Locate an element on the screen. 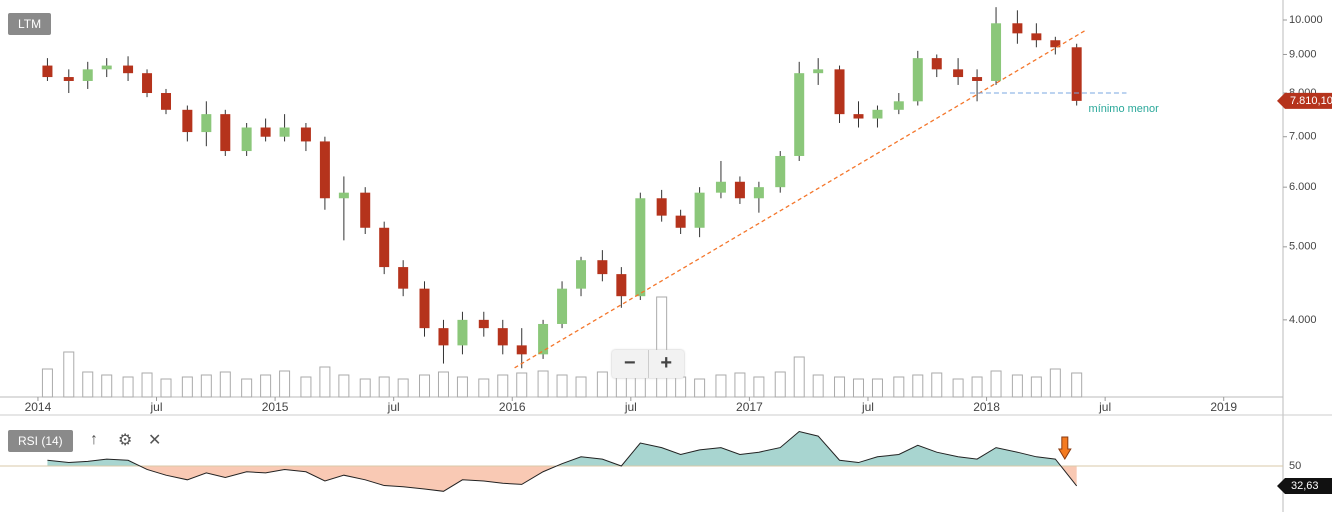  rsi-title: RSI (14) is located at coordinates (40, 441).